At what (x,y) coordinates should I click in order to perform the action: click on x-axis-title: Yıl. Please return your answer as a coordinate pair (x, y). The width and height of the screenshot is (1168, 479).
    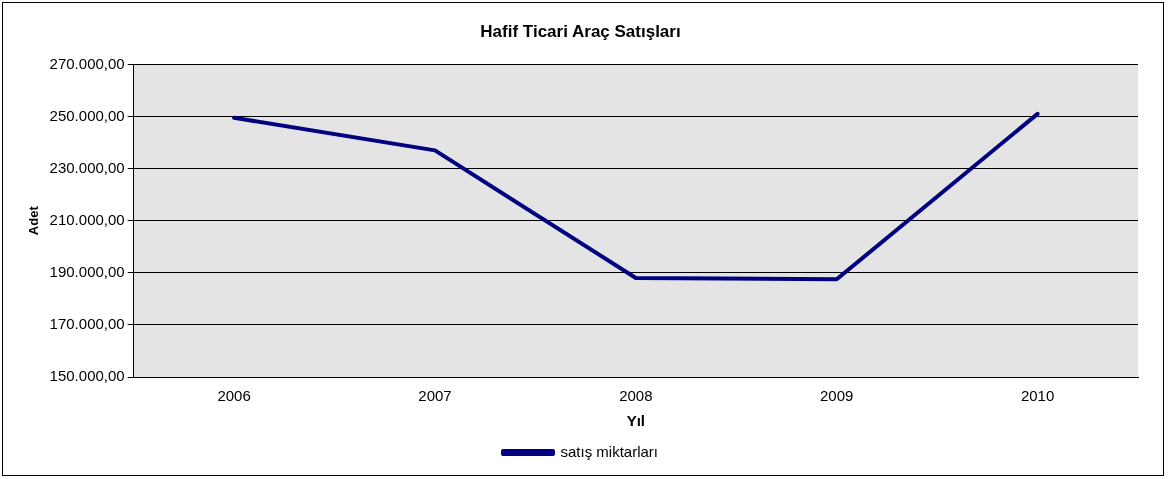
    Looking at the image, I should click on (636, 421).